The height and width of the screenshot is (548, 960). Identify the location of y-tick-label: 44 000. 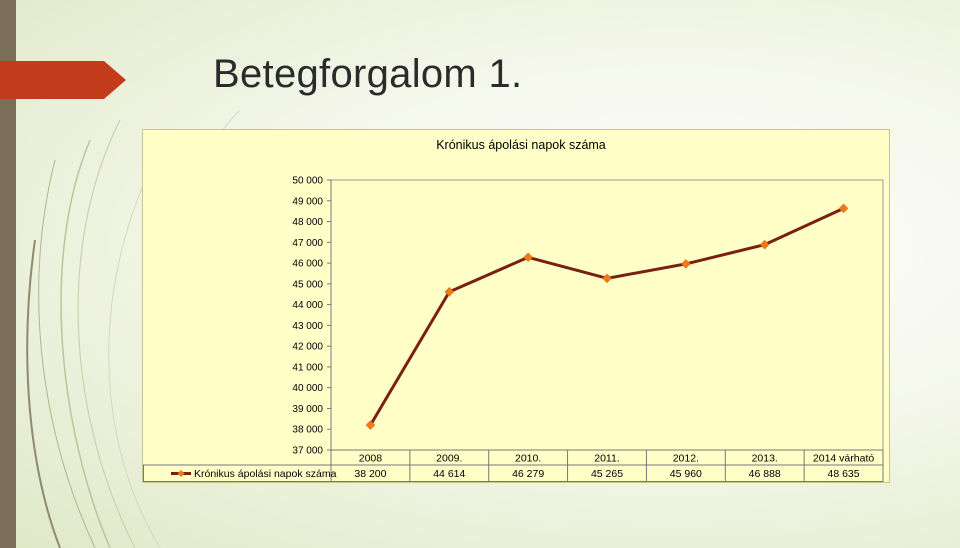
(307, 305).